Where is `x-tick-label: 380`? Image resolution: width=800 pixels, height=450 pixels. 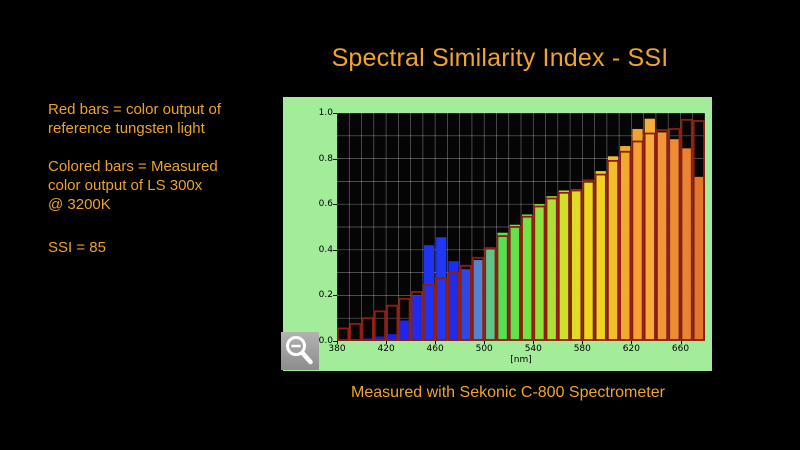 x-tick-label: 380 is located at coordinates (337, 349).